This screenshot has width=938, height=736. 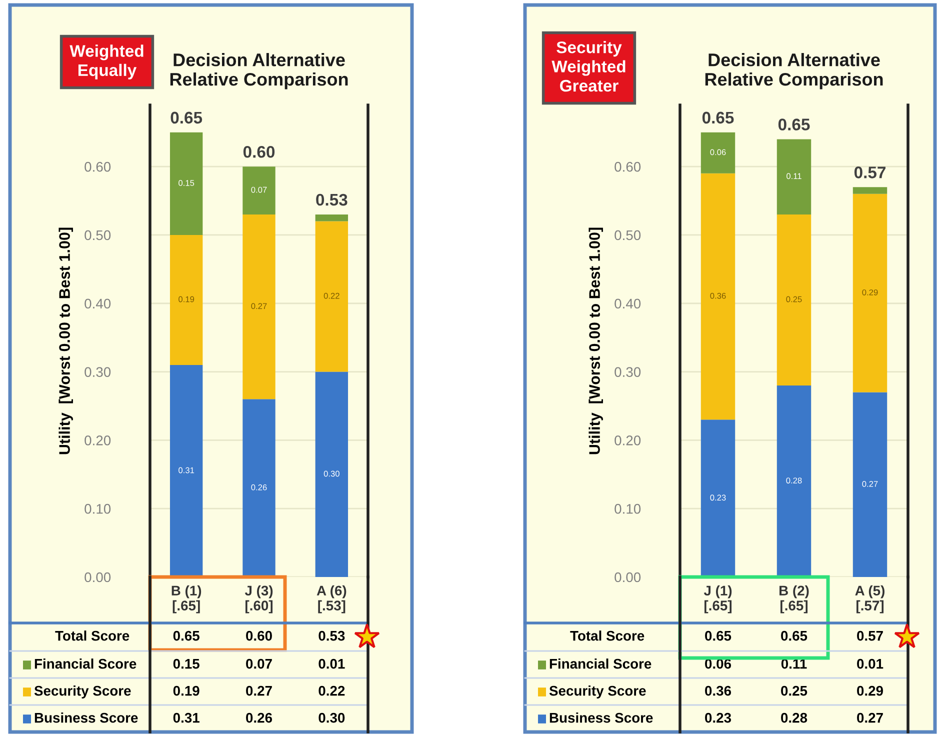 What do you see at coordinates (186, 663) in the screenshot?
I see `data-label: 0.15` at bounding box center [186, 663].